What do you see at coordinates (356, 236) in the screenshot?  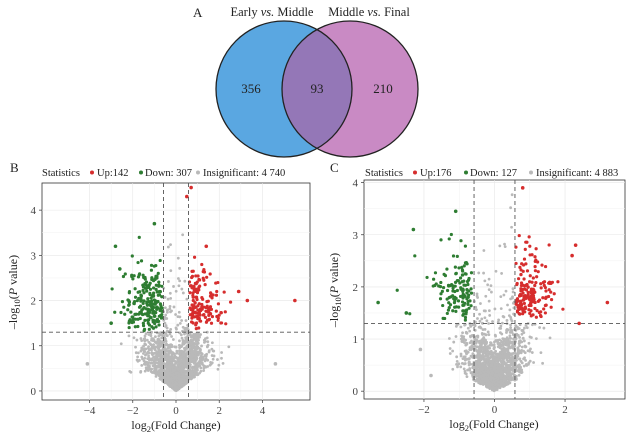 I see `y-tick-label: 3` at bounding box center [356, 236].